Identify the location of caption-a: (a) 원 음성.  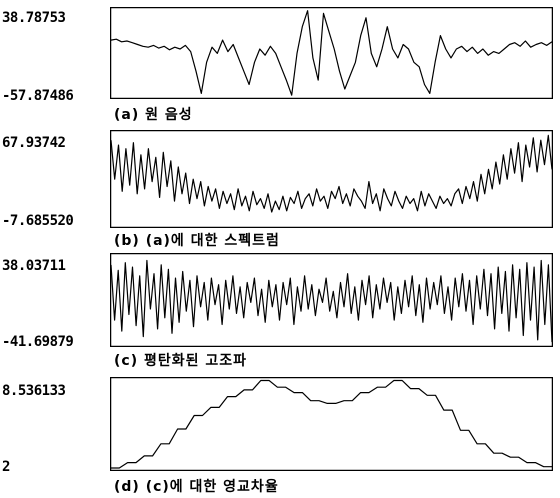
(153, 115).